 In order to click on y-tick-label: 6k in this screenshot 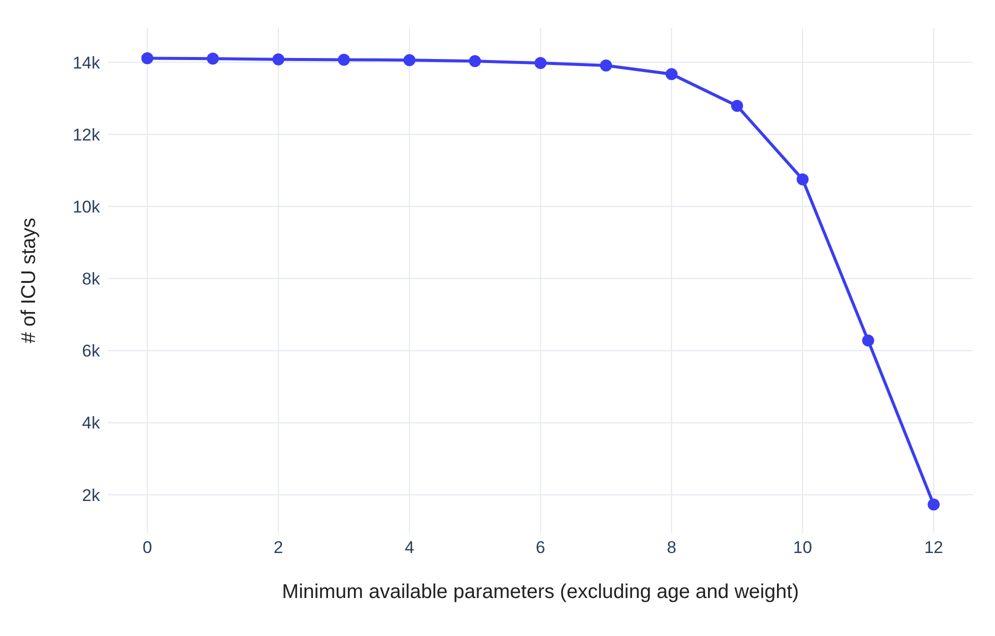, I will do `click(91, 351)`.